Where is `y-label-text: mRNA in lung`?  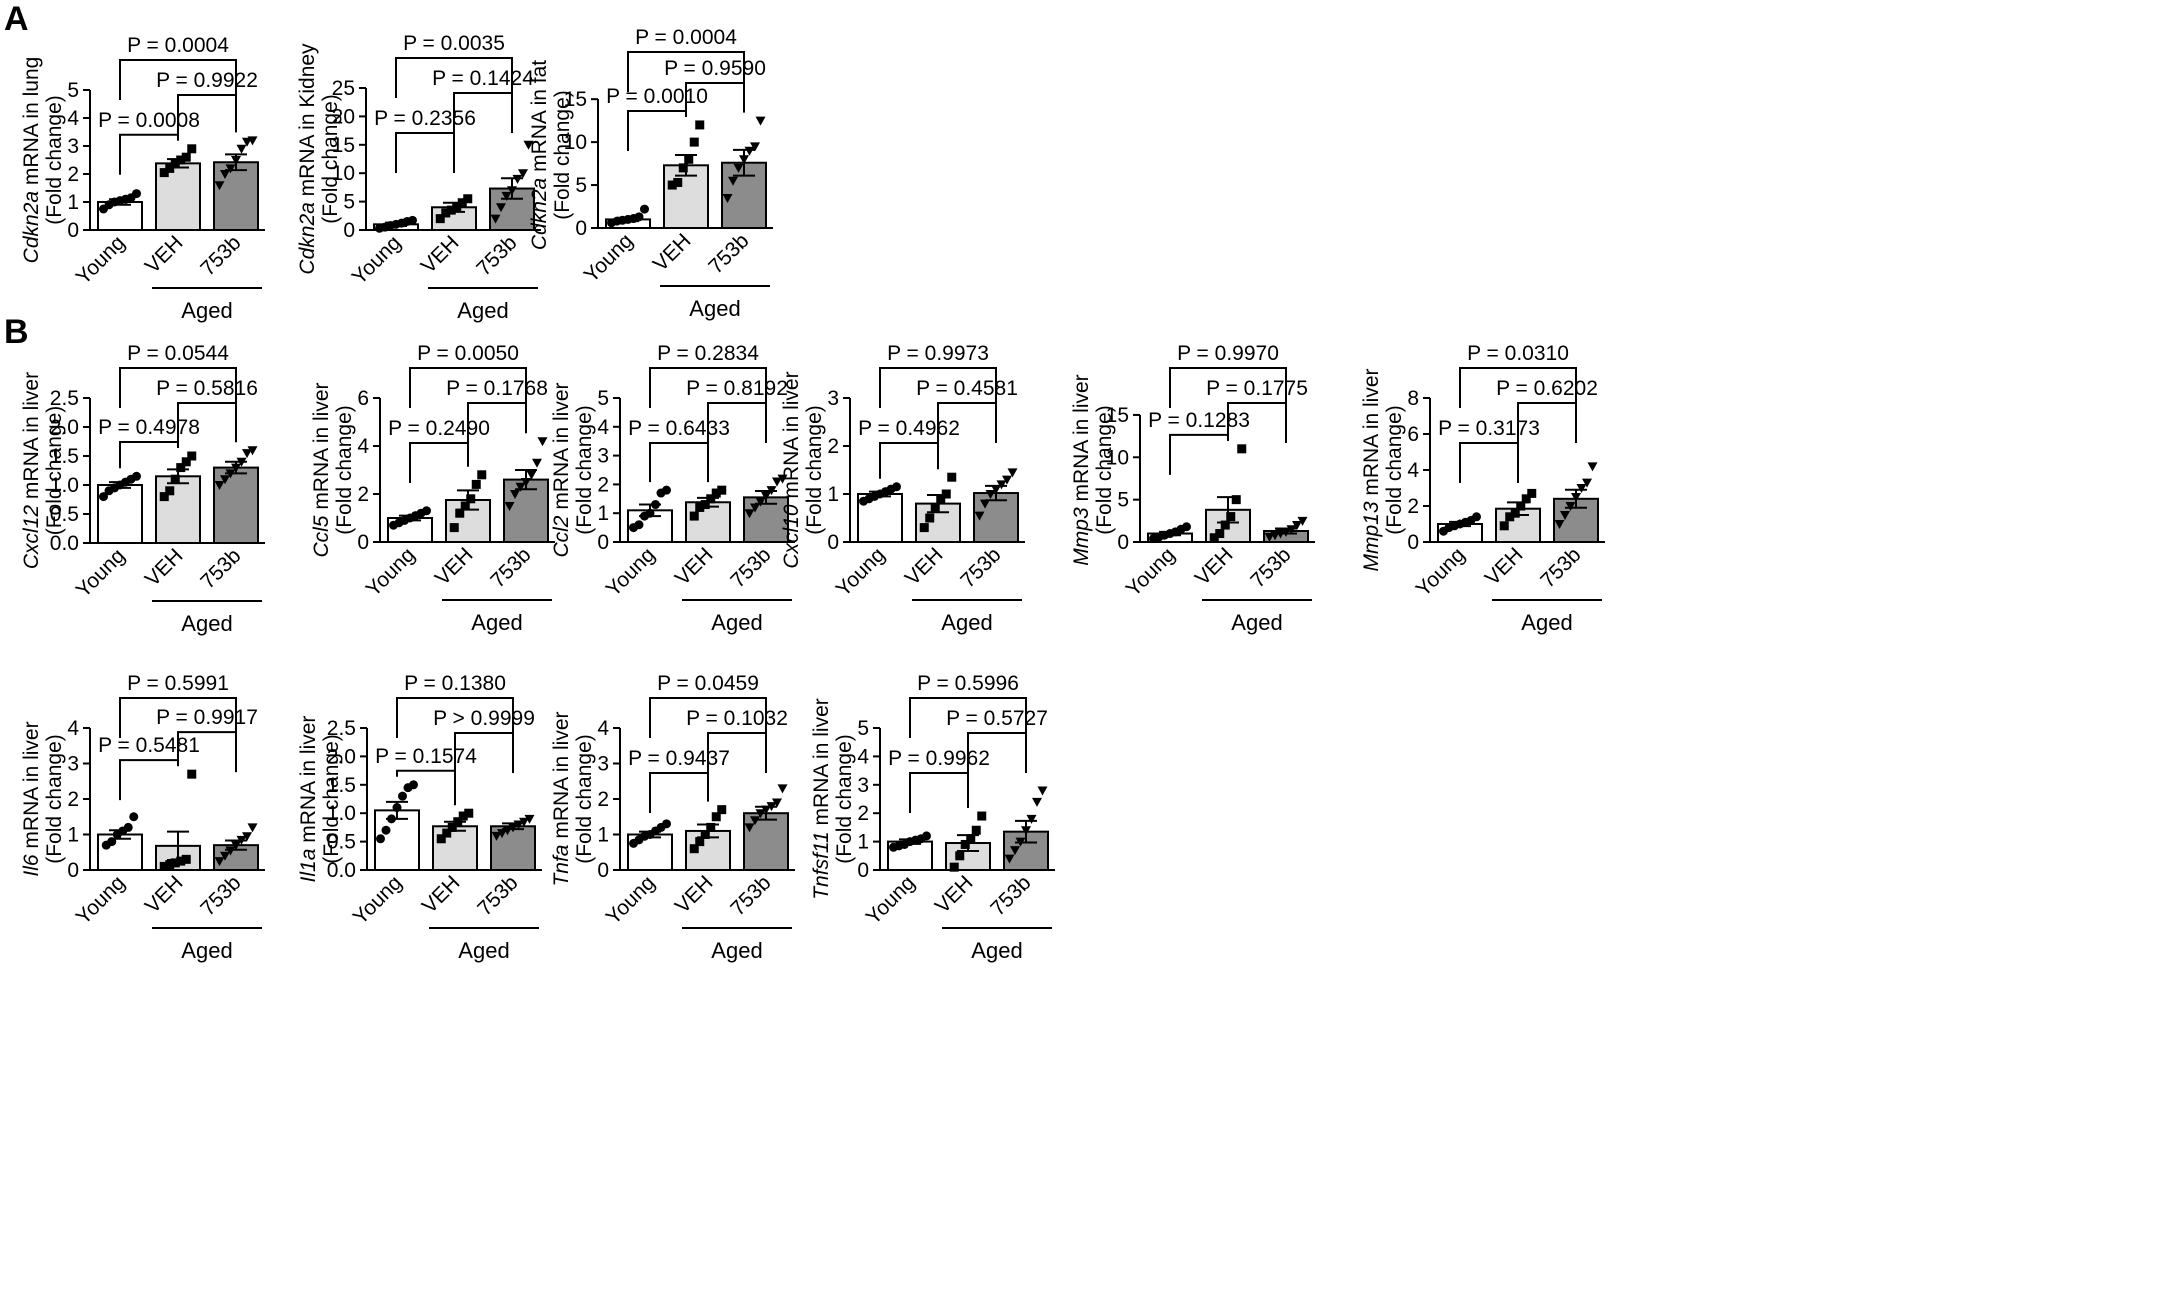
y-label-text: mRNA in lung is located at coordinates (31, 124).